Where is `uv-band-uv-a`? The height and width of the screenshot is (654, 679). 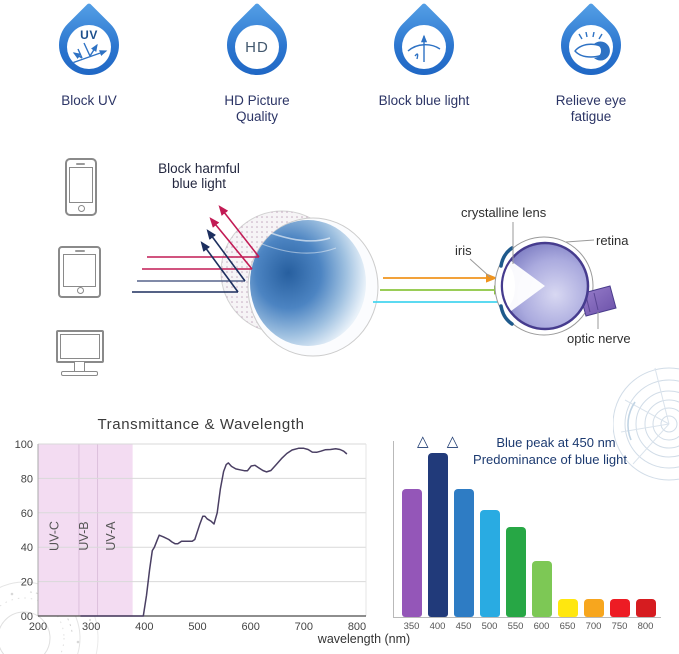 uv-band-uv-a is located at coordinates (115, 530).